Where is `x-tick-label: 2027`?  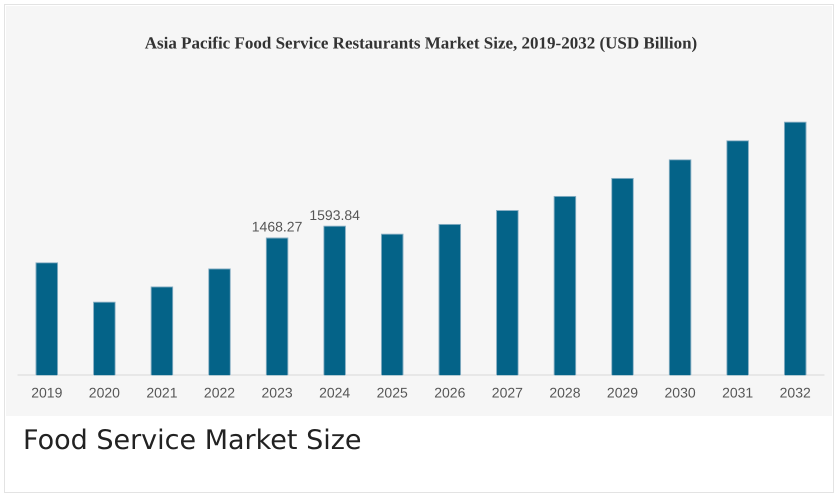
x-tick-label: 2027 is located at coordinates (508, 392).